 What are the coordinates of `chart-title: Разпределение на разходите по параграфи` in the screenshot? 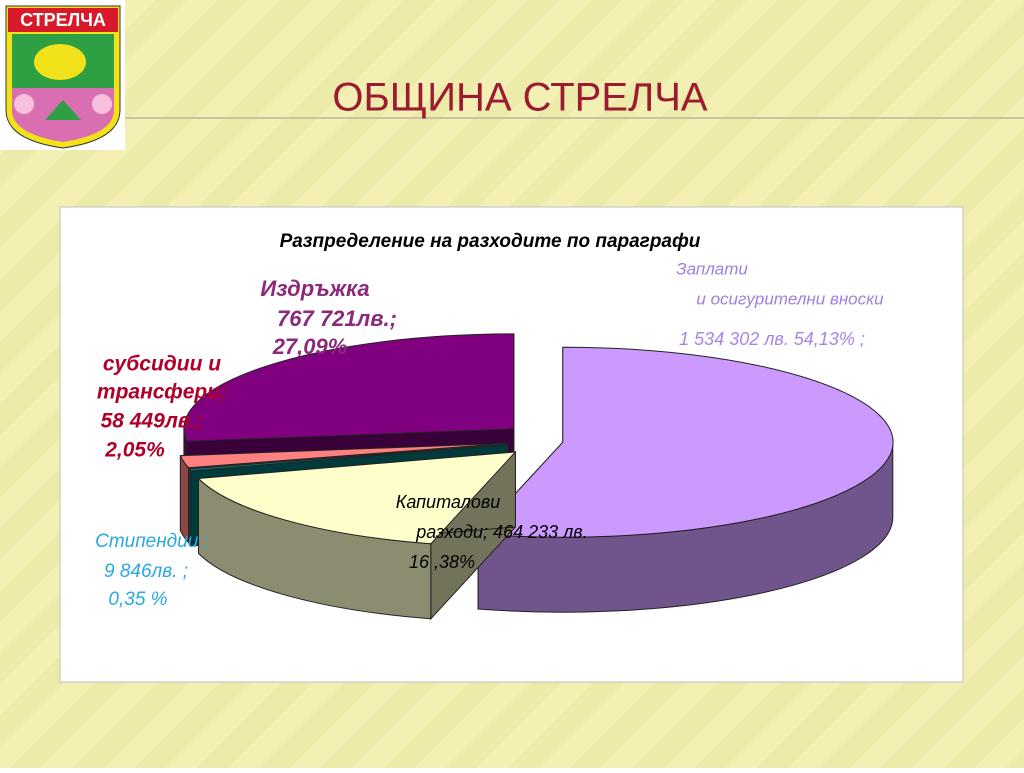 It's located at (490, 241).